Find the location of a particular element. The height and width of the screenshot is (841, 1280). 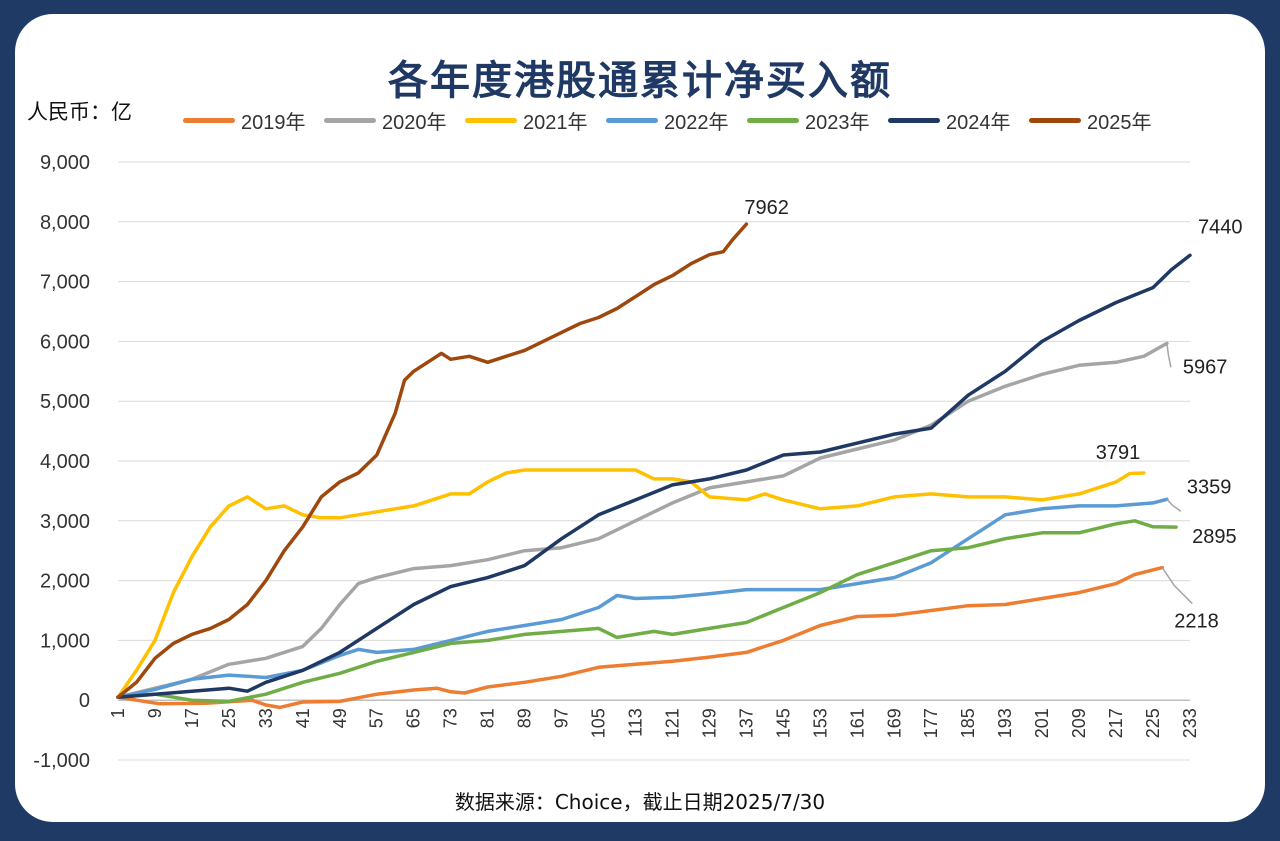

x-tick-label: 121 is located at coordinates (672, 723).